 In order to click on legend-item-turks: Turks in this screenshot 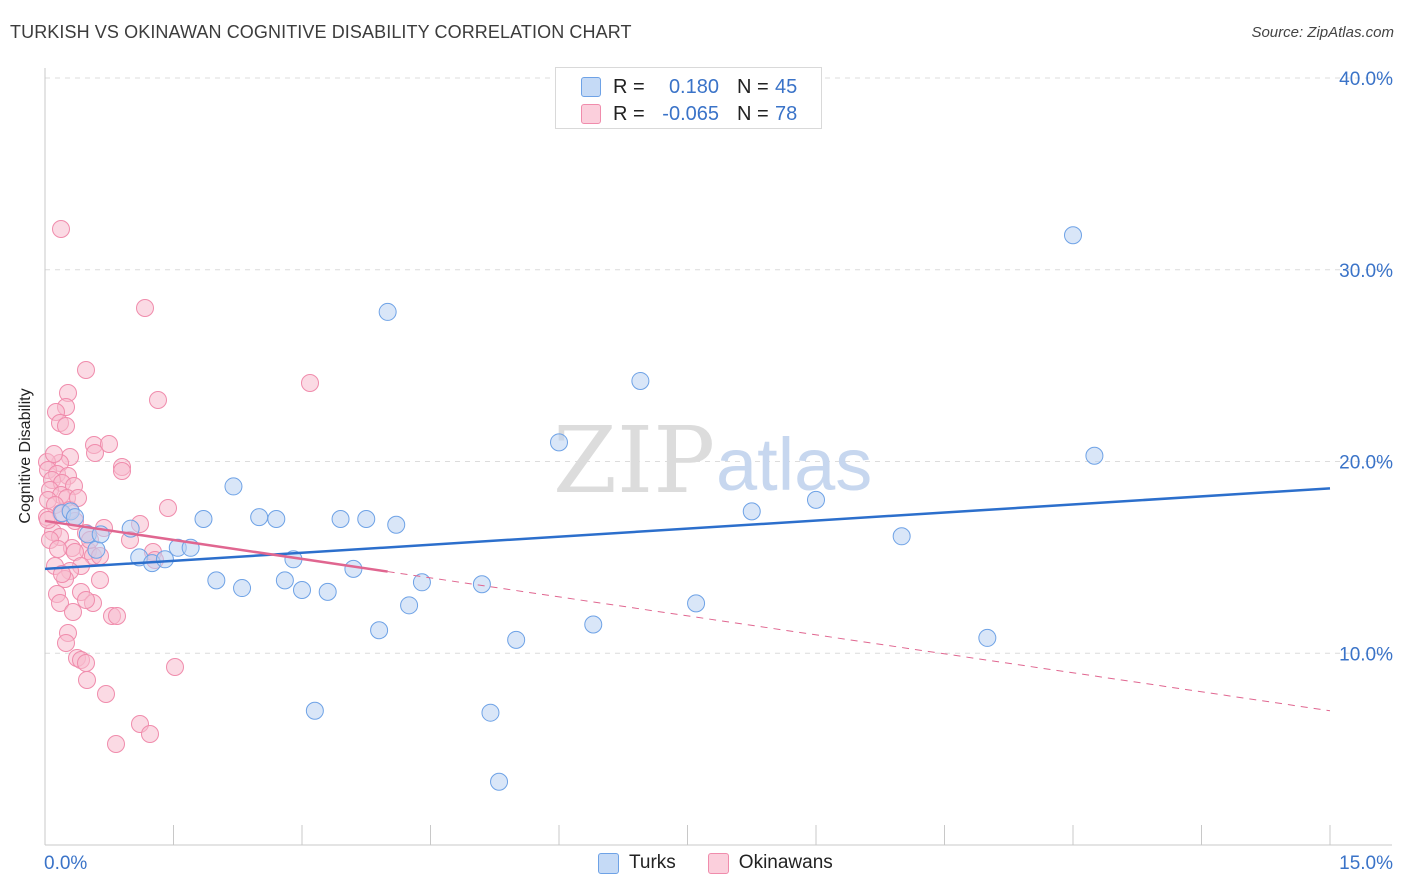, I will do `click(637, 863)`.